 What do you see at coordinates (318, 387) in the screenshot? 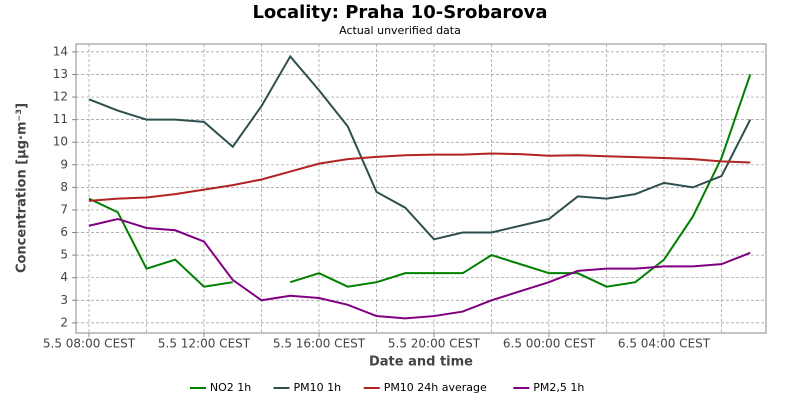
I see `legend-label: PM10 1h` at bounding box center [318, 387].